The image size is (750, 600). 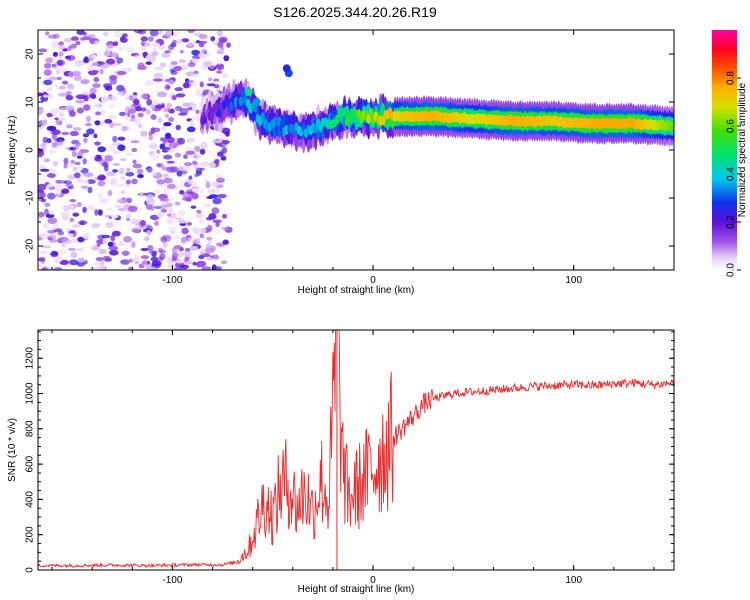 I want to click on y-tick-label: -10, so click(x=30, y=197).